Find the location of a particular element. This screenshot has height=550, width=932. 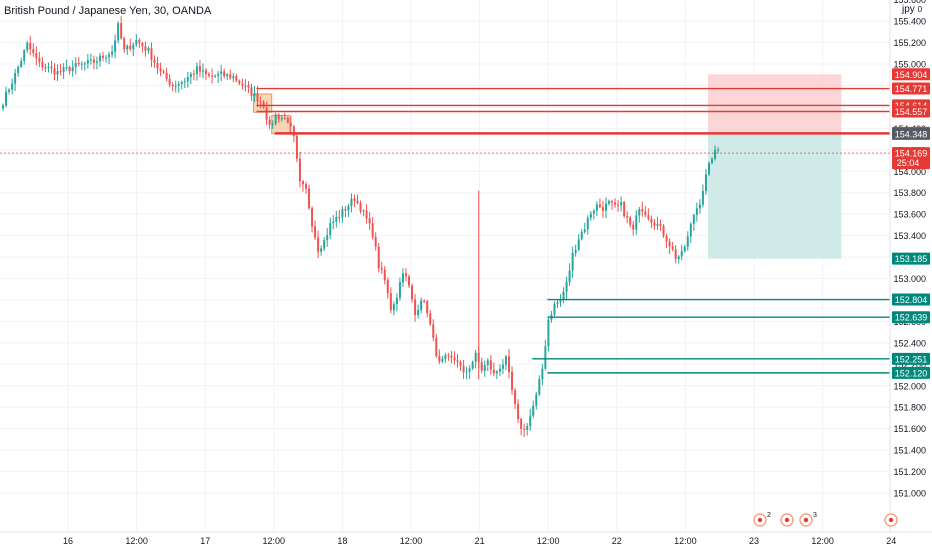

last-price-label-bg is located at coordinates (911, 158).